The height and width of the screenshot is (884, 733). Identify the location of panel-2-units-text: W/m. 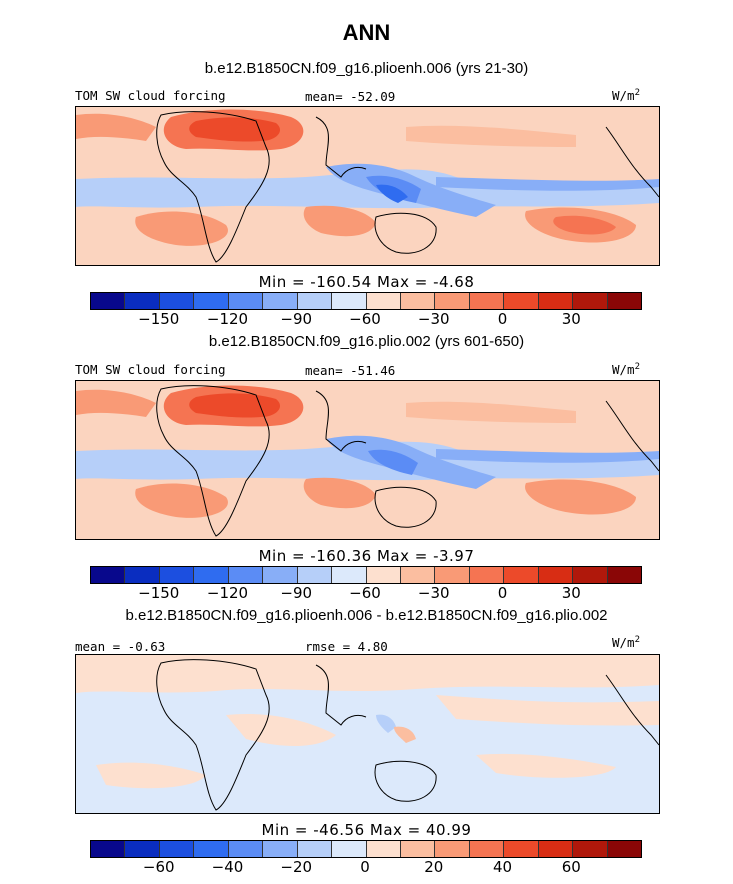
(623, 370).